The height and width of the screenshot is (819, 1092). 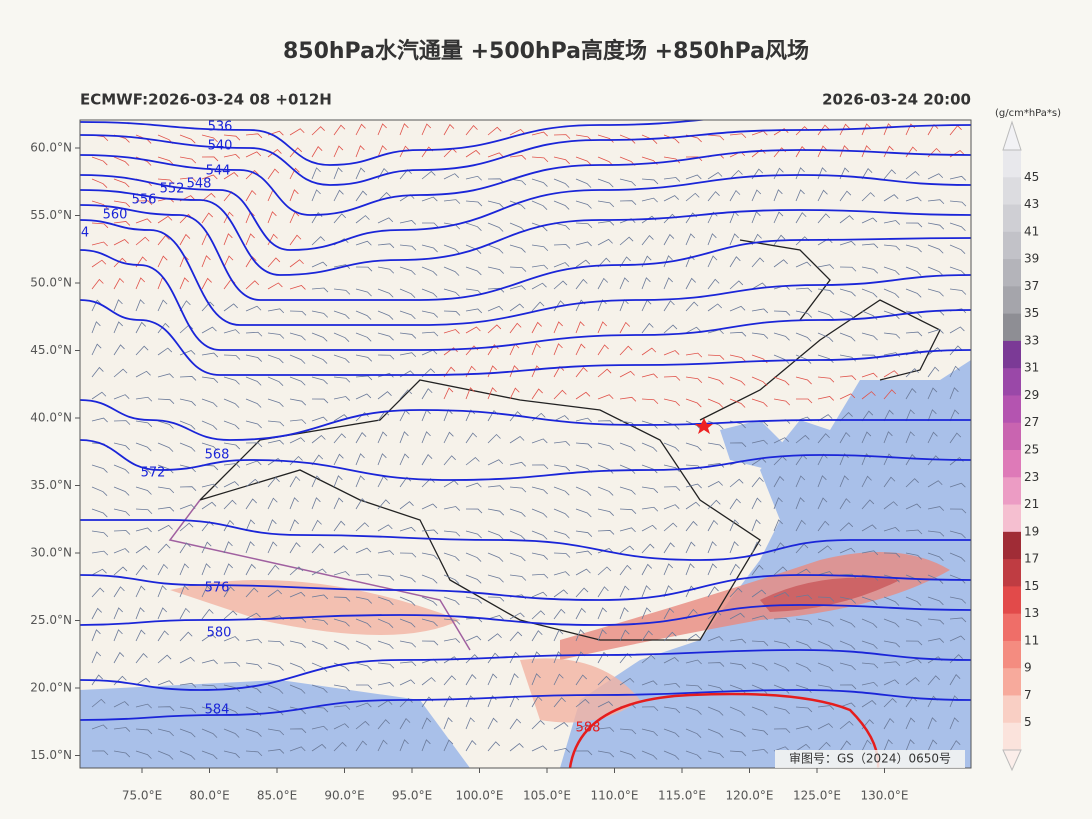 I want to click on credit-bg, so click(x=870, y=759).